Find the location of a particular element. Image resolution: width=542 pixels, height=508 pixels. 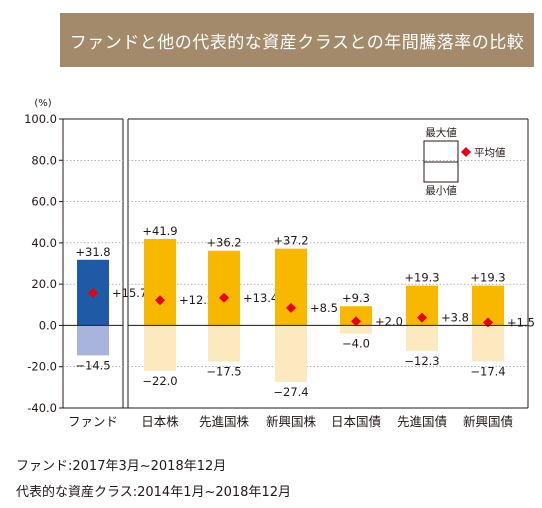

min-value-label: −12.3 is located at coordinates (421, 361).